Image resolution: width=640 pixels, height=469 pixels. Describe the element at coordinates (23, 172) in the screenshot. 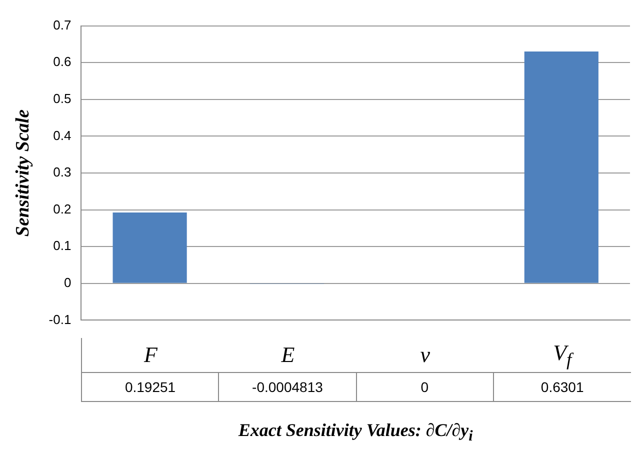

I see `y-axis-title: Sensitivity Scale` at that location.